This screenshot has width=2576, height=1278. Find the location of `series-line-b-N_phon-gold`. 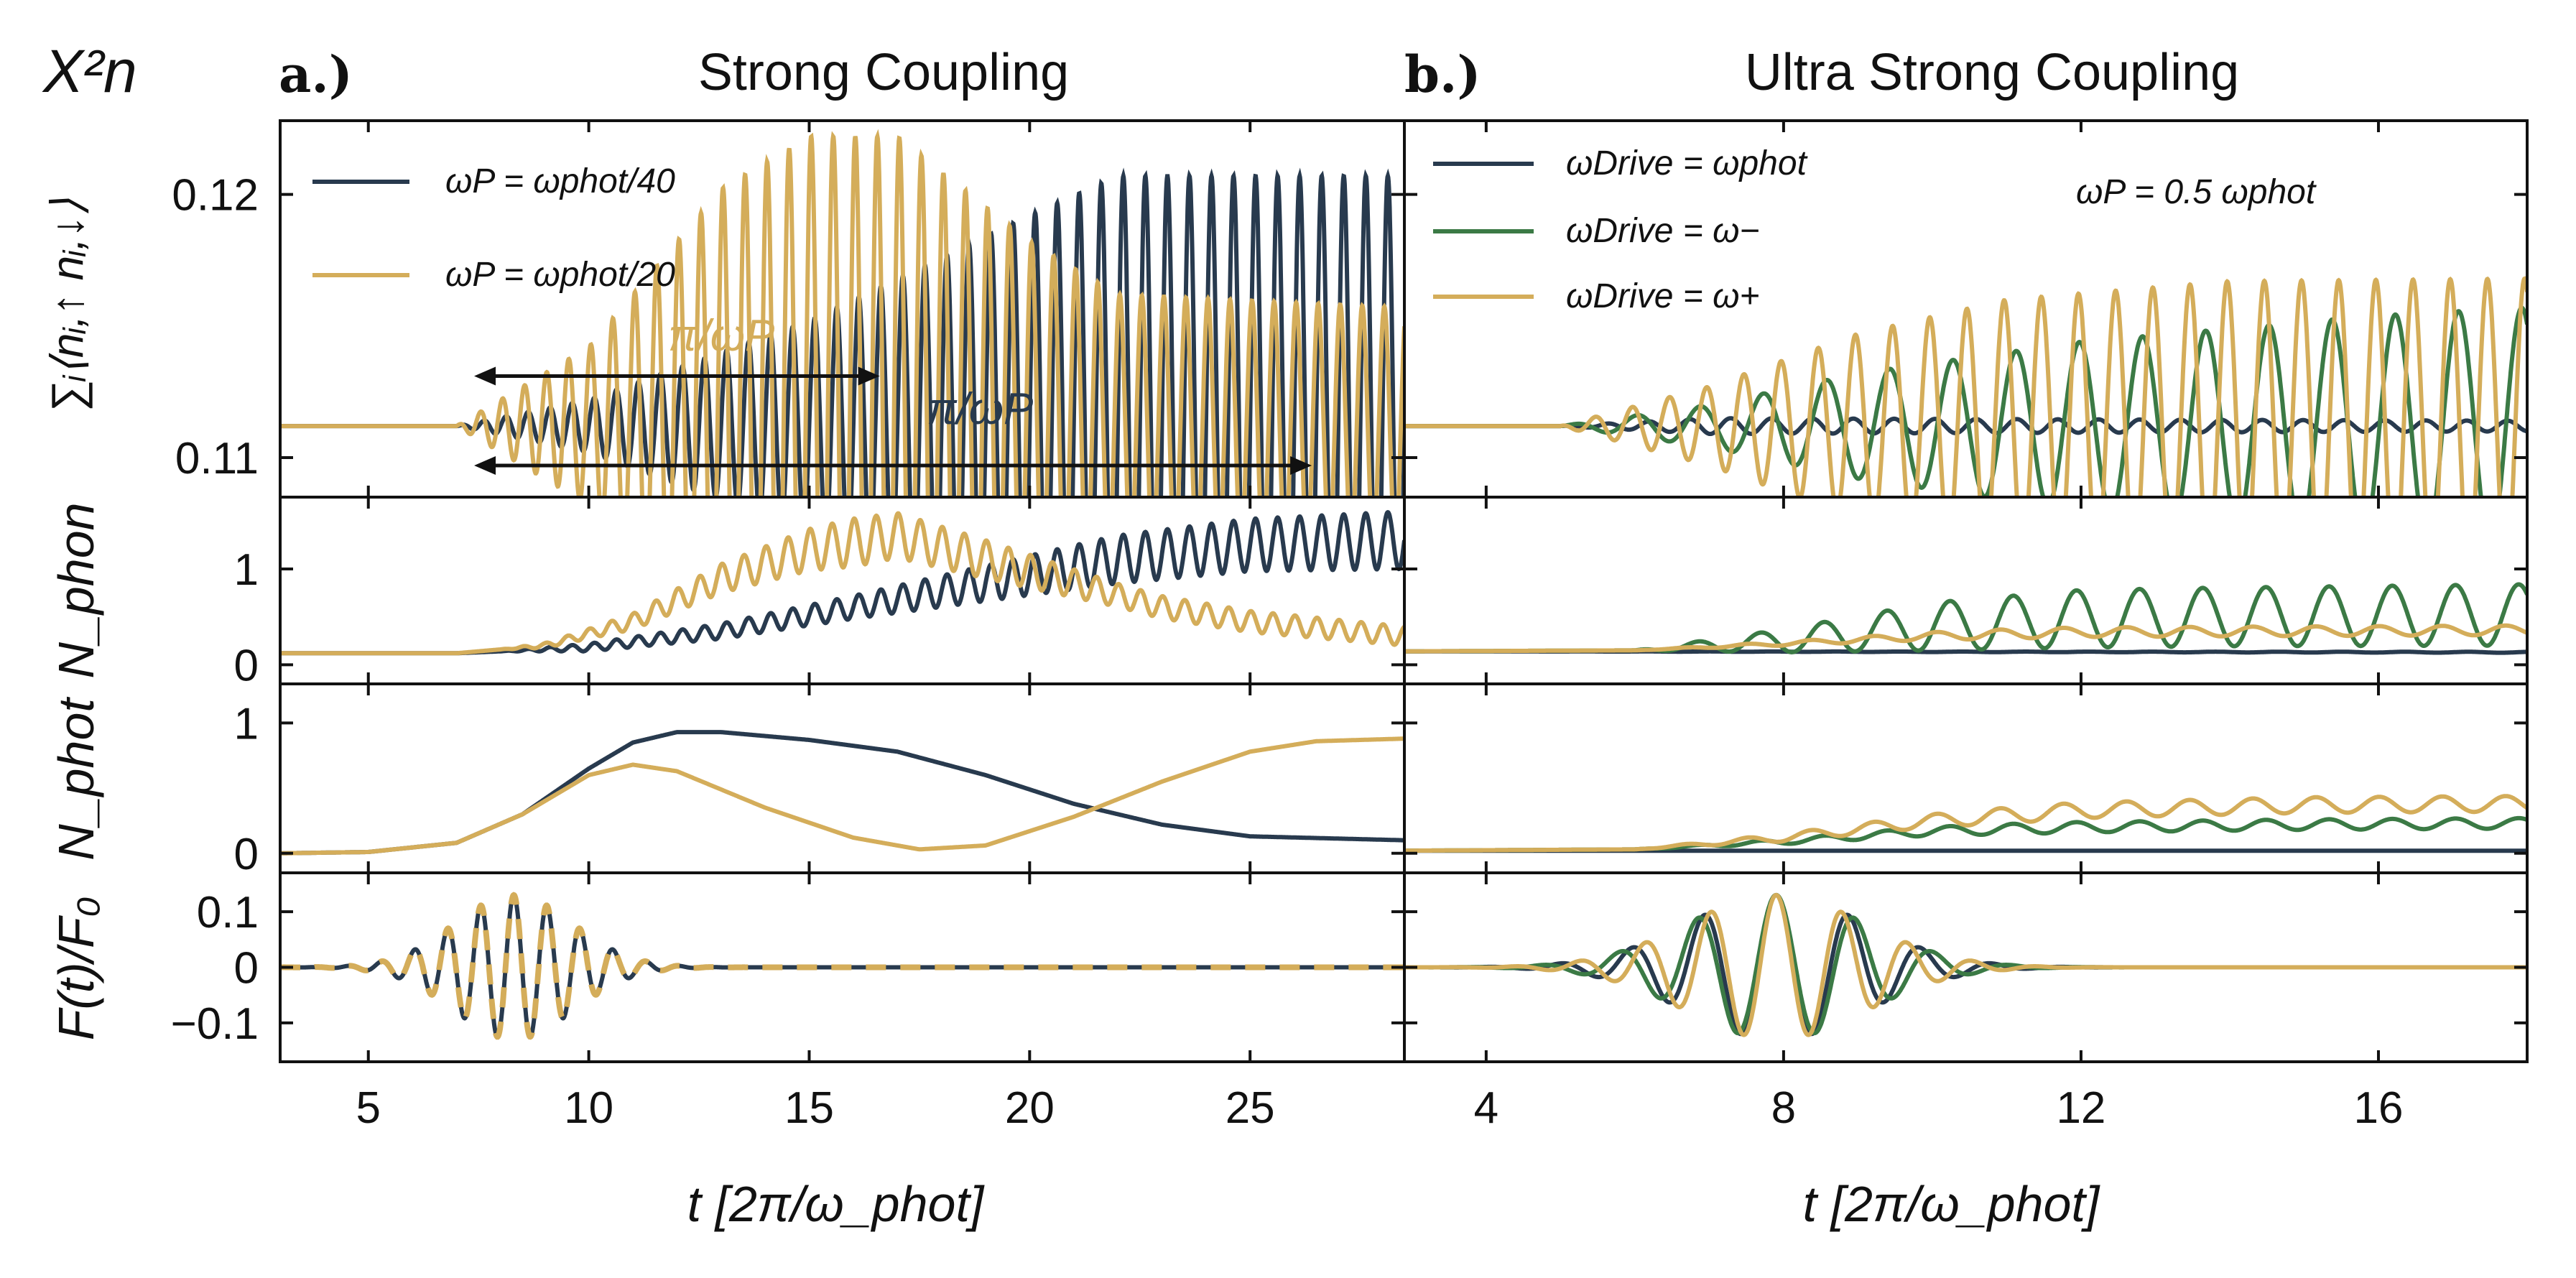

series-line-b-N_phon-gold is located at coordinates (1965, 638).